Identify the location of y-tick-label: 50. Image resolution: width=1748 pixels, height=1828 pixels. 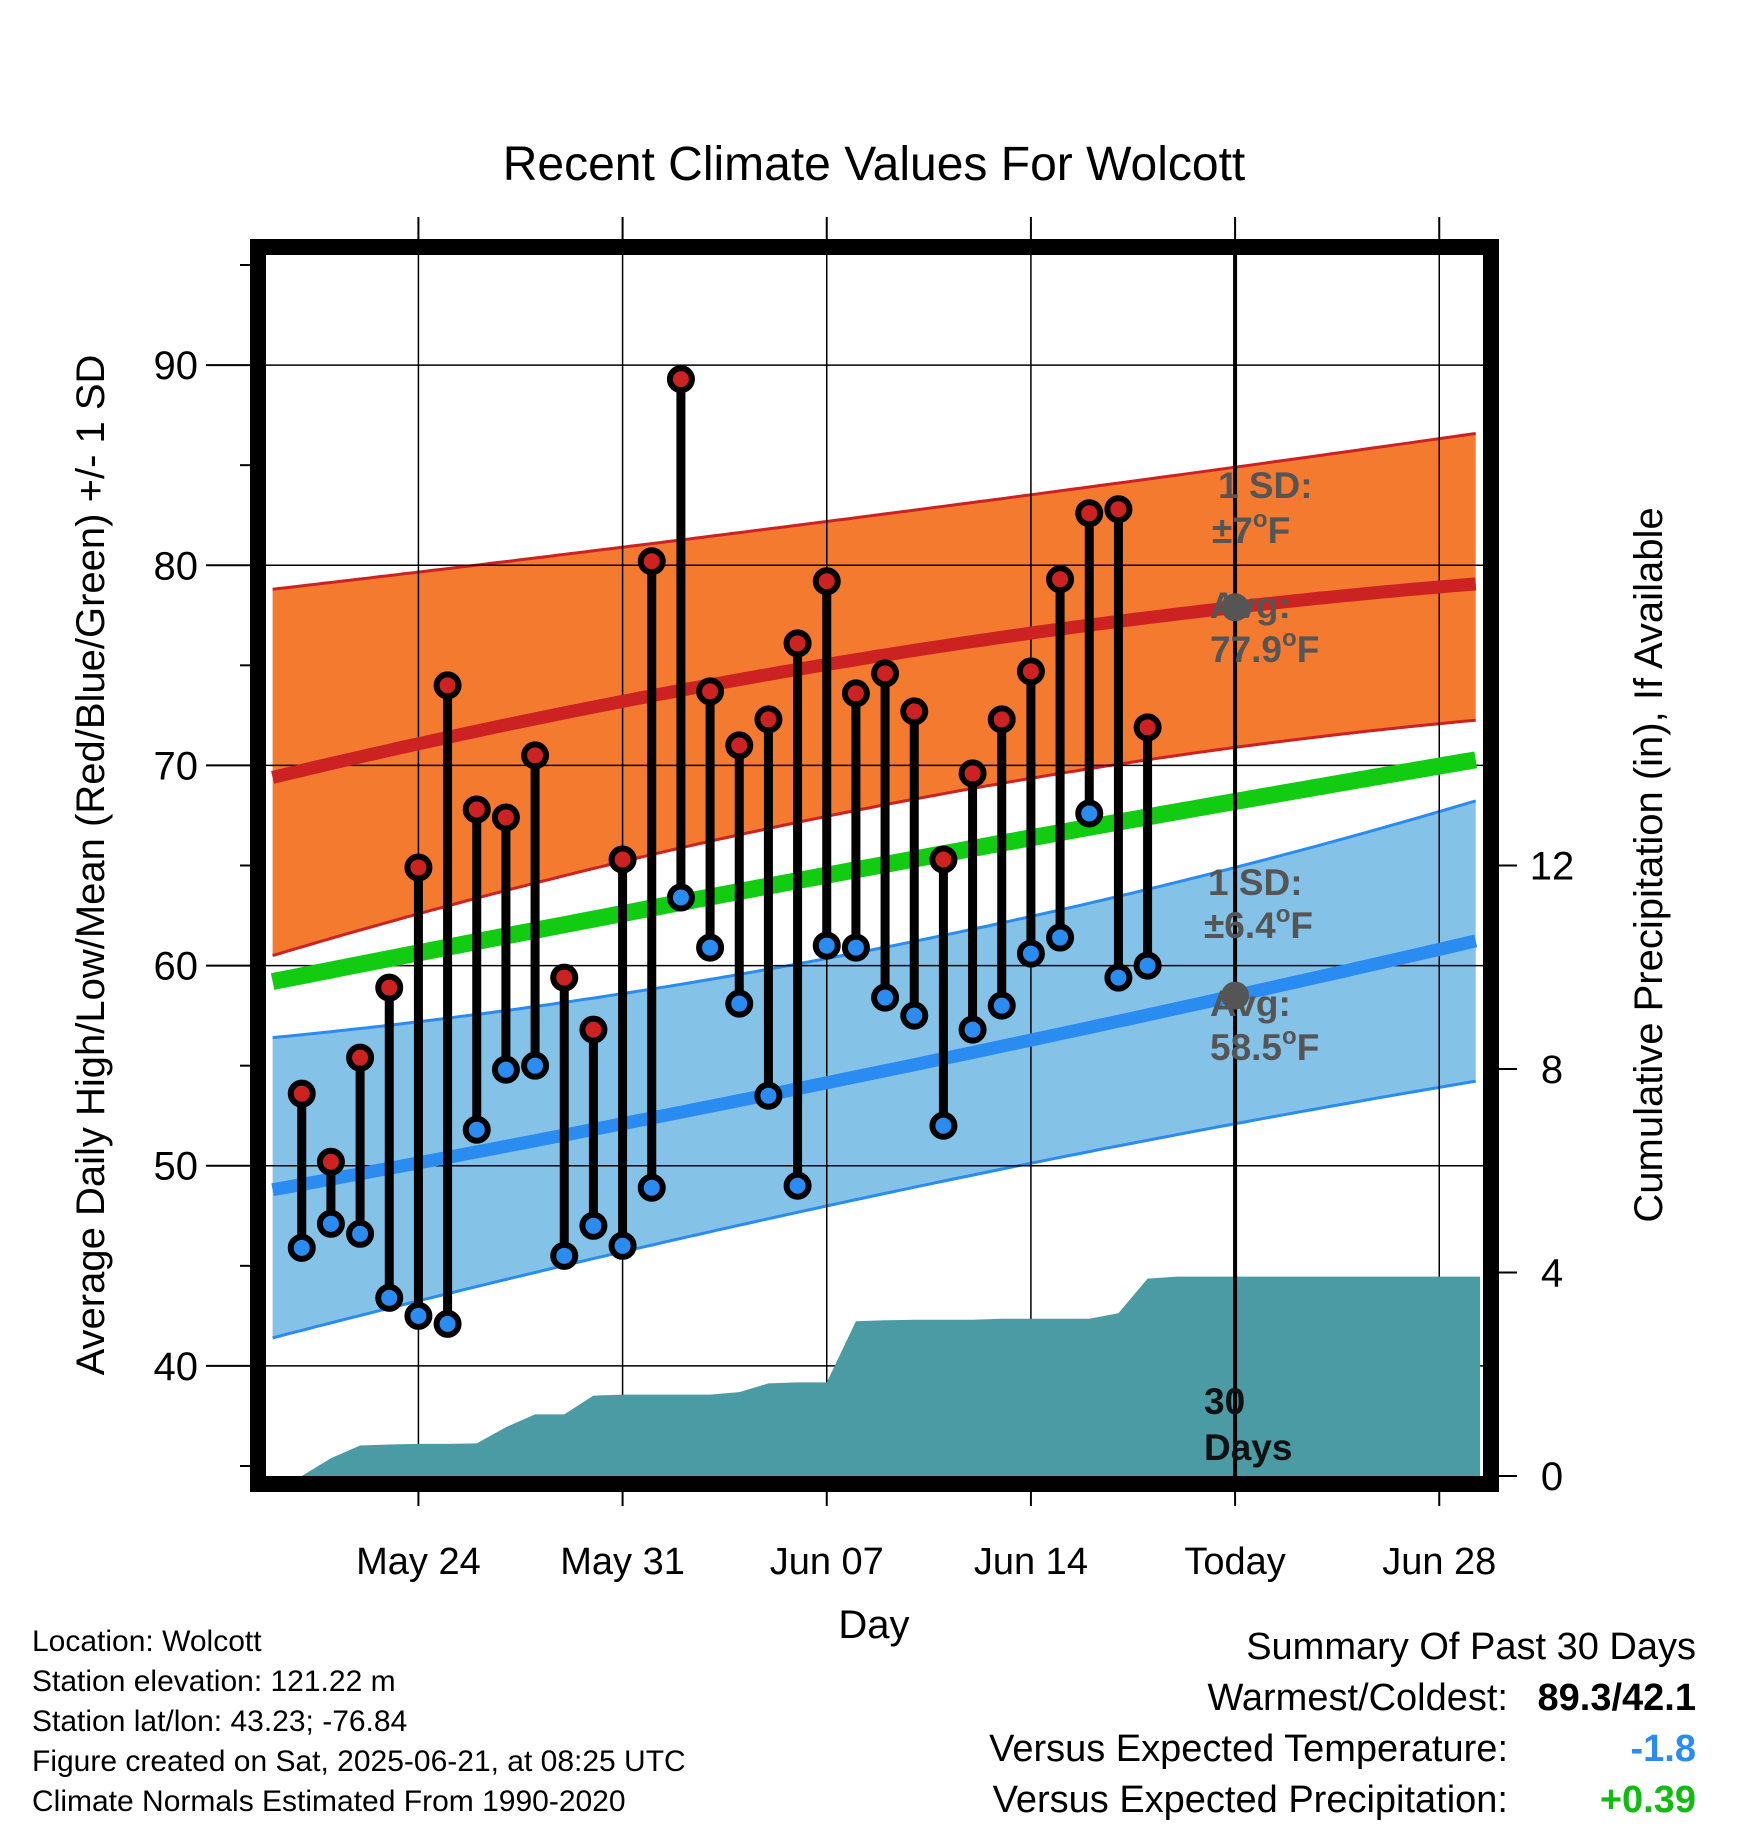
(176, 1167).